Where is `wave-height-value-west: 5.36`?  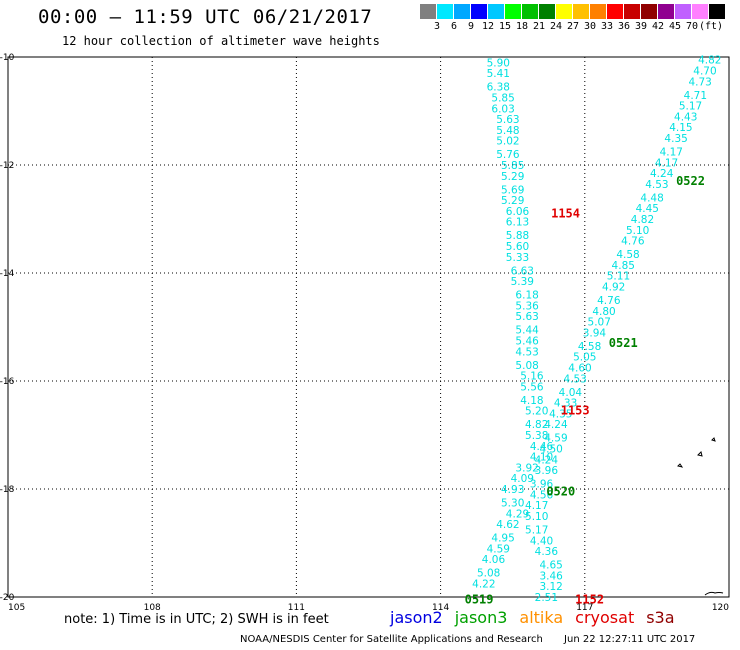
wave-height-value-west: 5.36 is located at coordinates (527, 306).